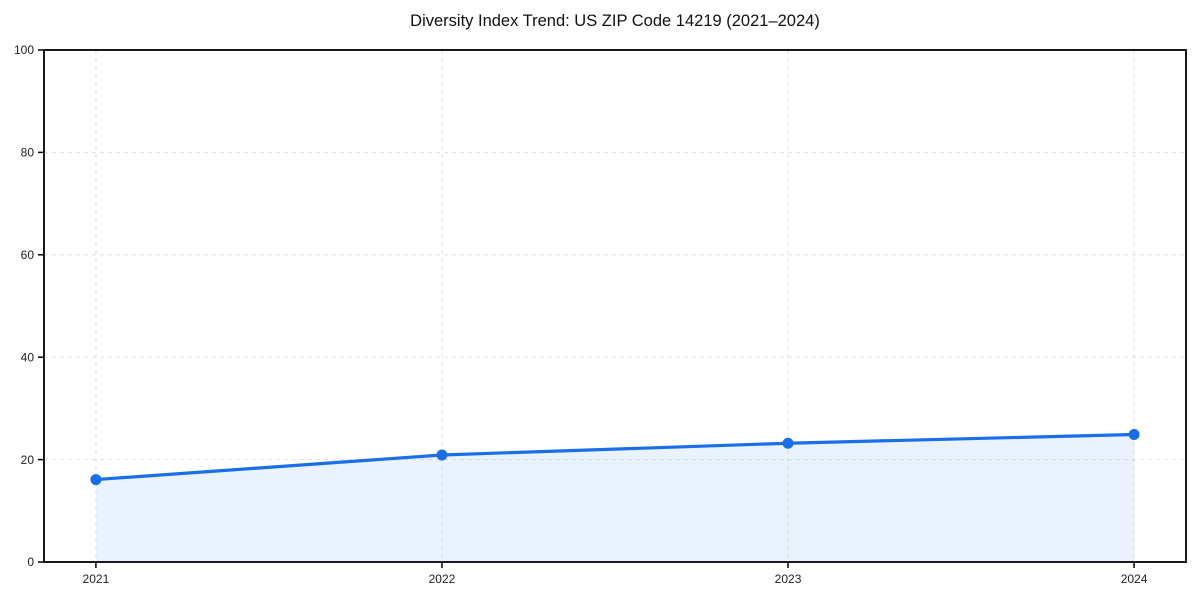  Describe the element at coordinates (30, 562) in the screenshot. I see `y-tick-label: 0` at that location.